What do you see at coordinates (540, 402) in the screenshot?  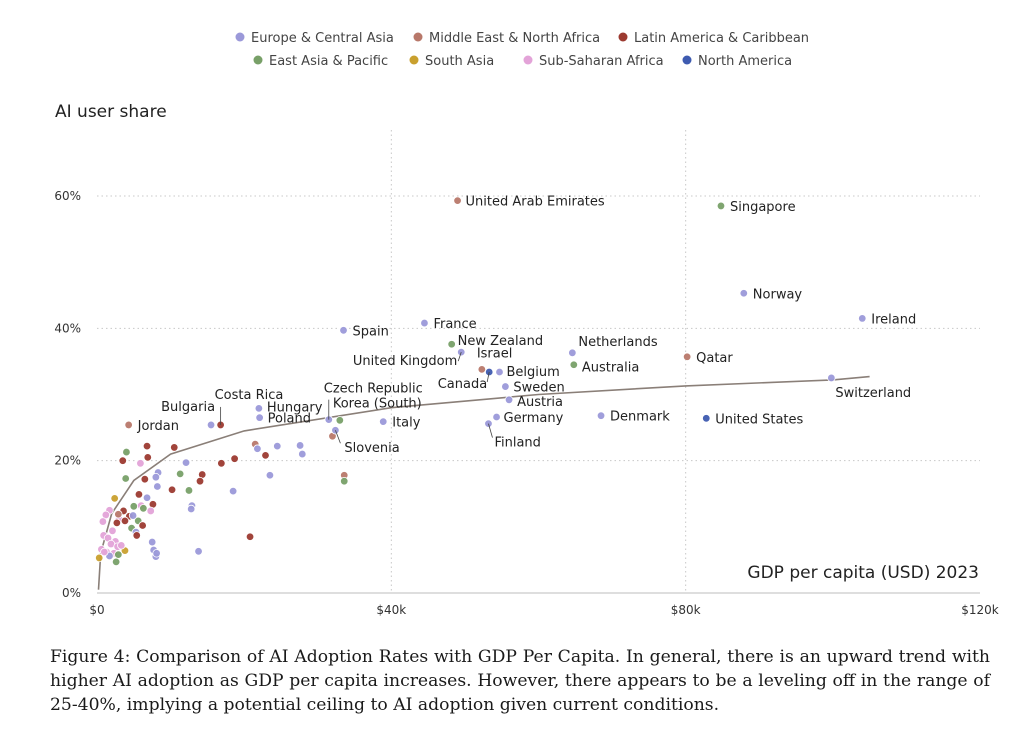 I see `point-label-austria: Austria` at bounding box center [540, 402].